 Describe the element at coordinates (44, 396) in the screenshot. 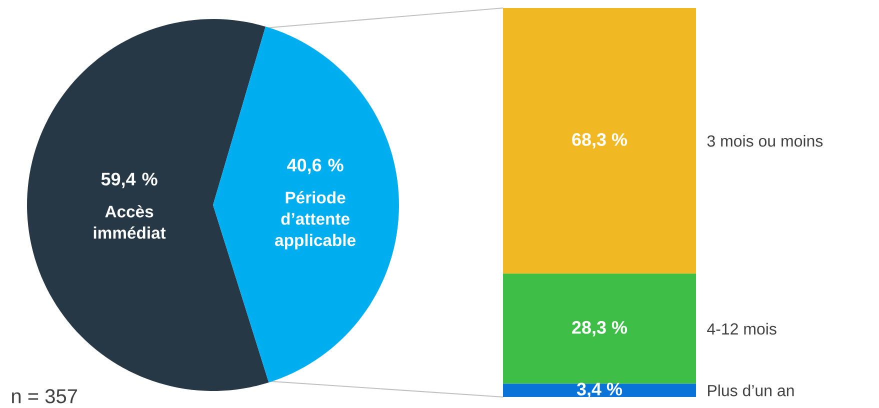

I see `text: n = 357` at that location.